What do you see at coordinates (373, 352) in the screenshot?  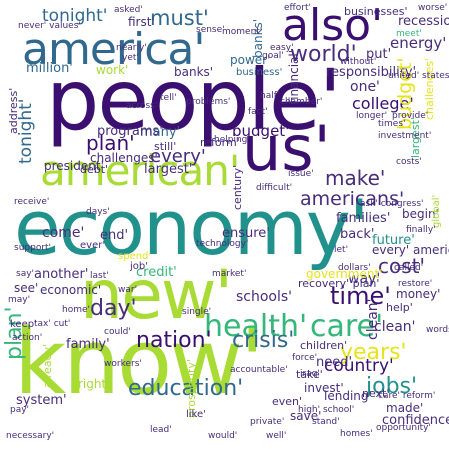 I see `word-years: years'` at bounding box center [373, 352].